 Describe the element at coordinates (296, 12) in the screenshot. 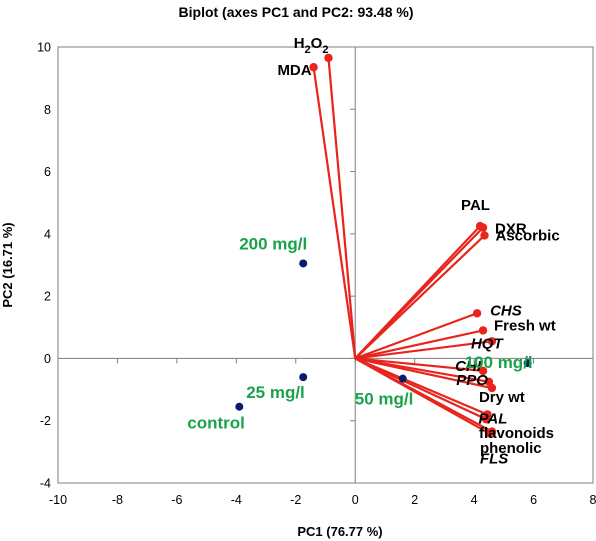

I see `chart-title: Biplot (axes PC1 and PC2: 93.48 %)` at that location.